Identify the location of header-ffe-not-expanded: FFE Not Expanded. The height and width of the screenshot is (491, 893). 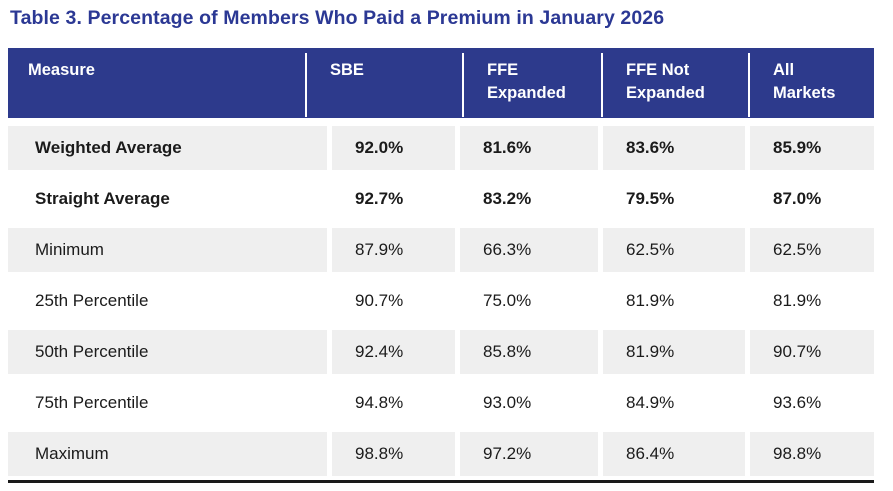
(665, 81).